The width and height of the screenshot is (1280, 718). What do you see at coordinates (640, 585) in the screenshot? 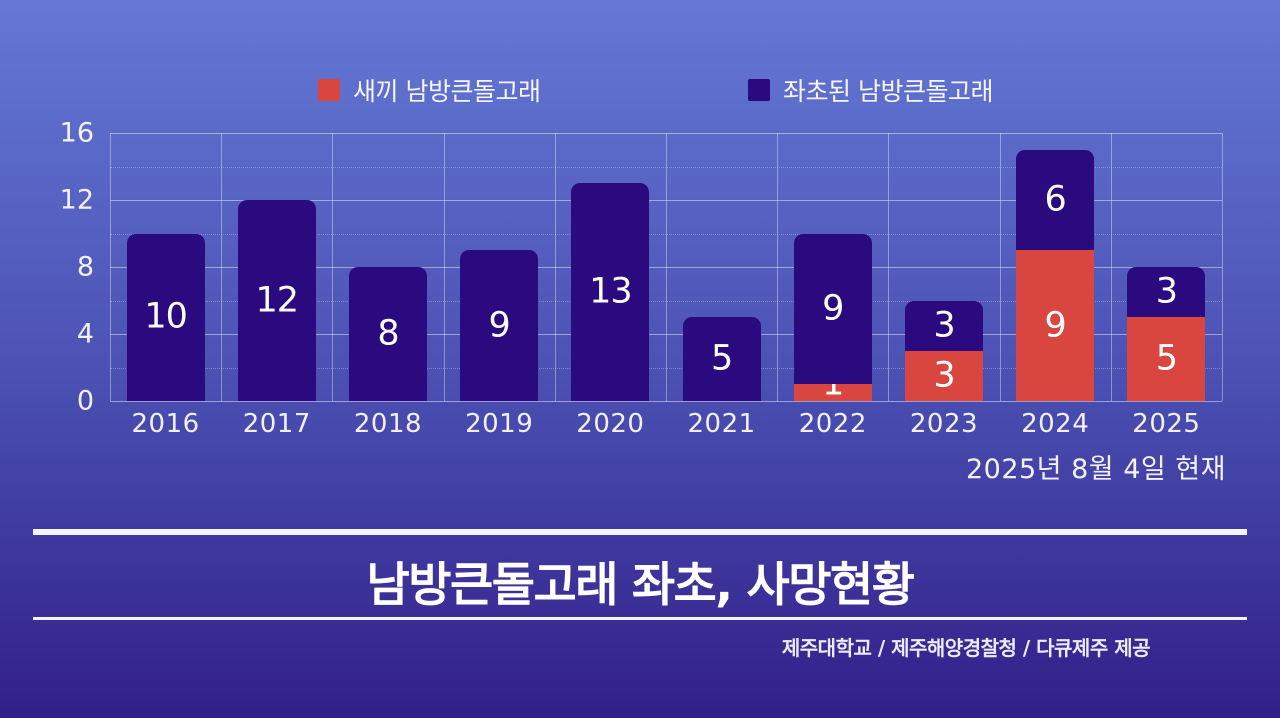
I see `page-title: 남방큰돌고래 좌초, 사망현황` at bounding box center [640, 585].